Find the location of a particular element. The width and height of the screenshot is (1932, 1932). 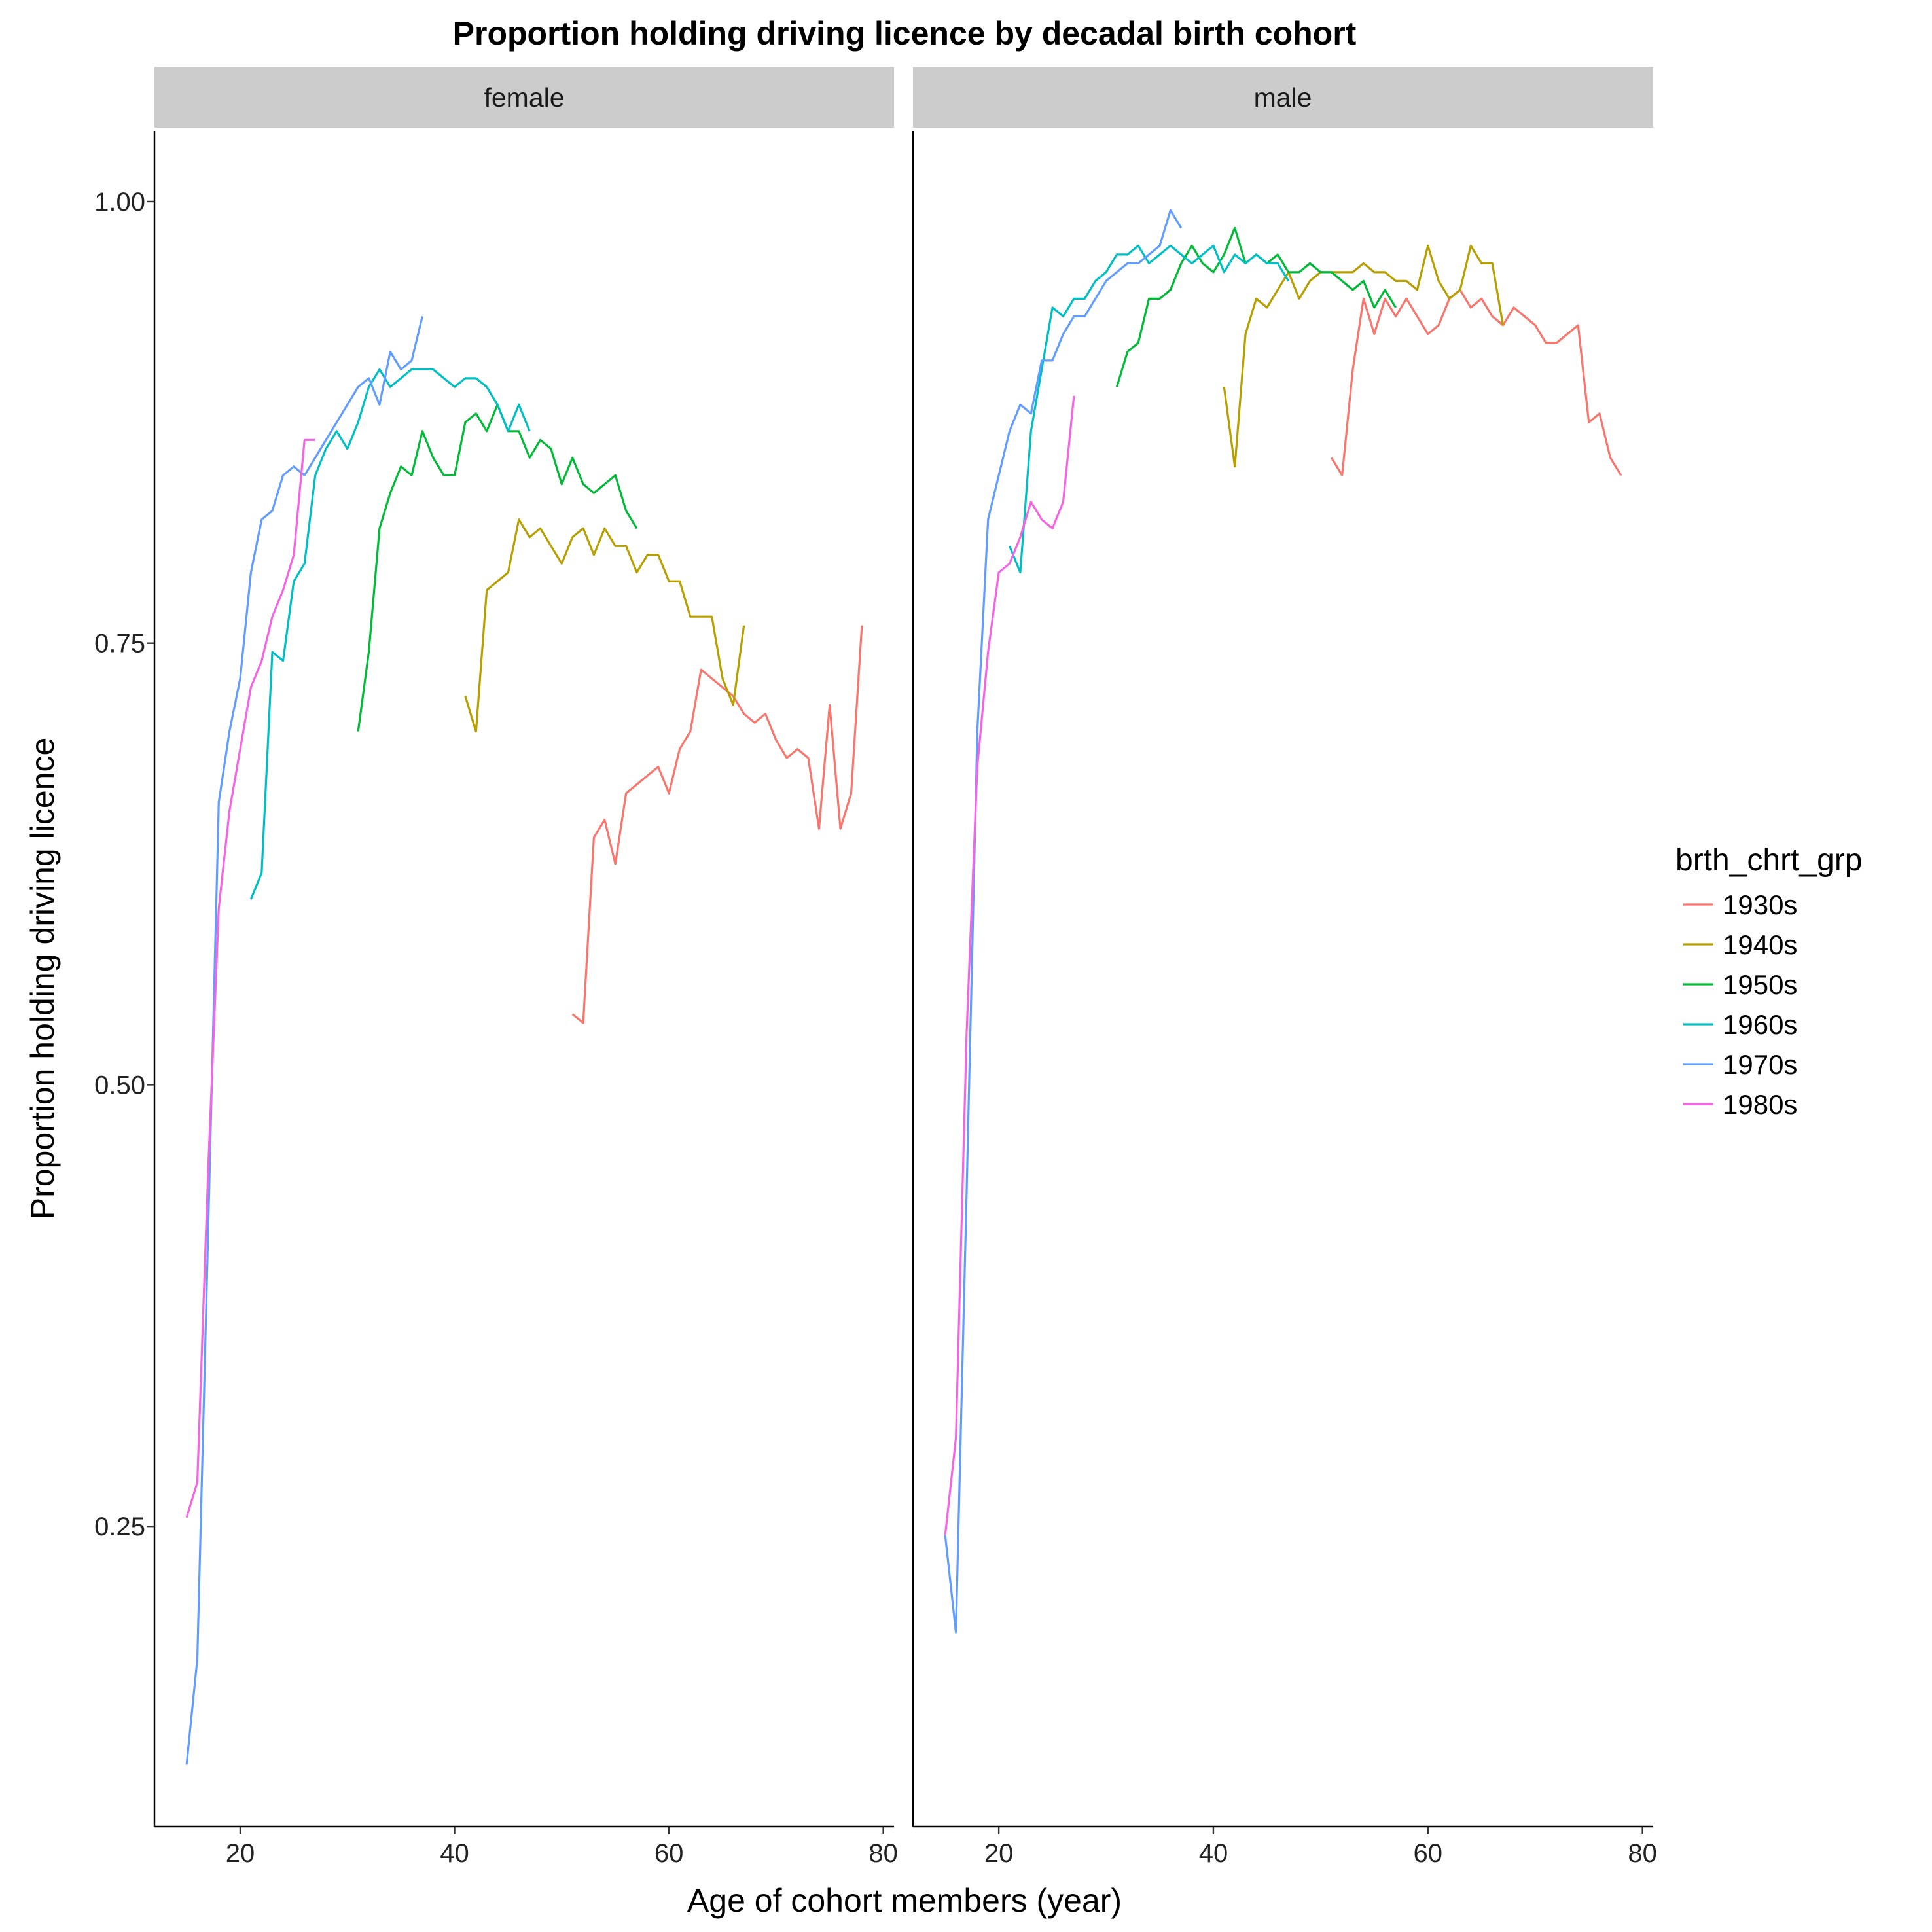

legend-item-1970s: 1970s is located at coordinates (1740, 1064).